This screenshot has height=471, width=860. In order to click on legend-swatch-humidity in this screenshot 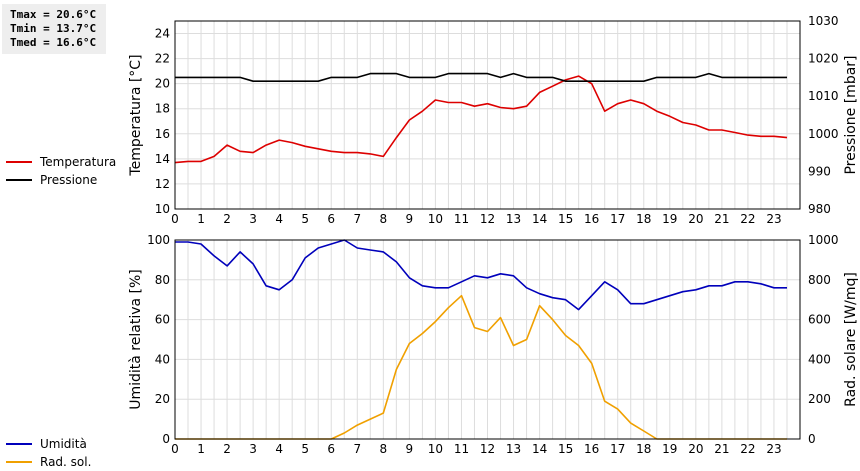, I will do `click(19, 444)`.